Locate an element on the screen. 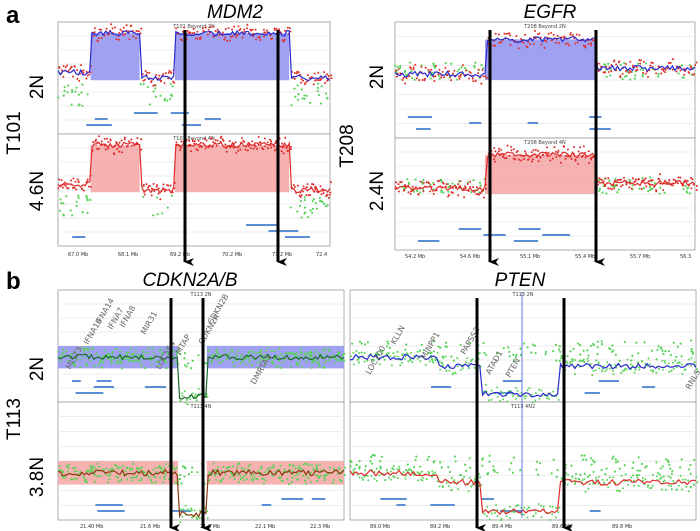 The height and width of the screenshot is (531, 700). gene-label-cdkn2ab: CDKN2A/B is located at coordinates (190, 280).